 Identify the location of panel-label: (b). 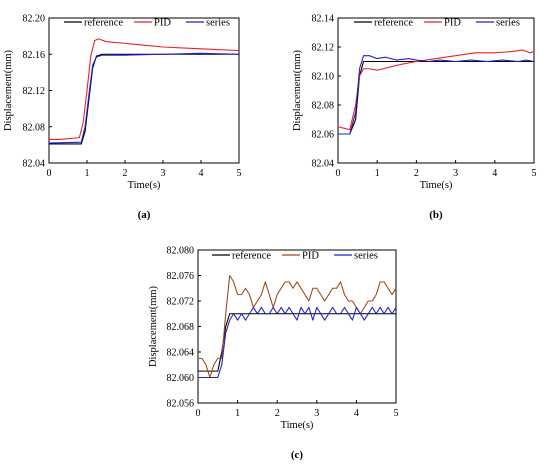
(436, 215).